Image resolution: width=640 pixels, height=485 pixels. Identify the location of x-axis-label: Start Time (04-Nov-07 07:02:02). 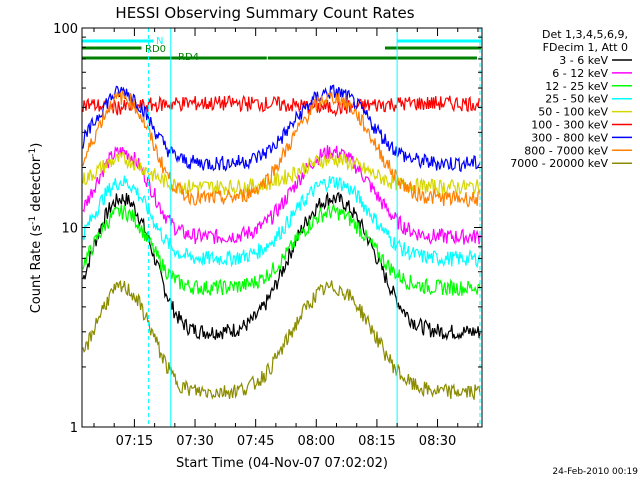
(282, 463).